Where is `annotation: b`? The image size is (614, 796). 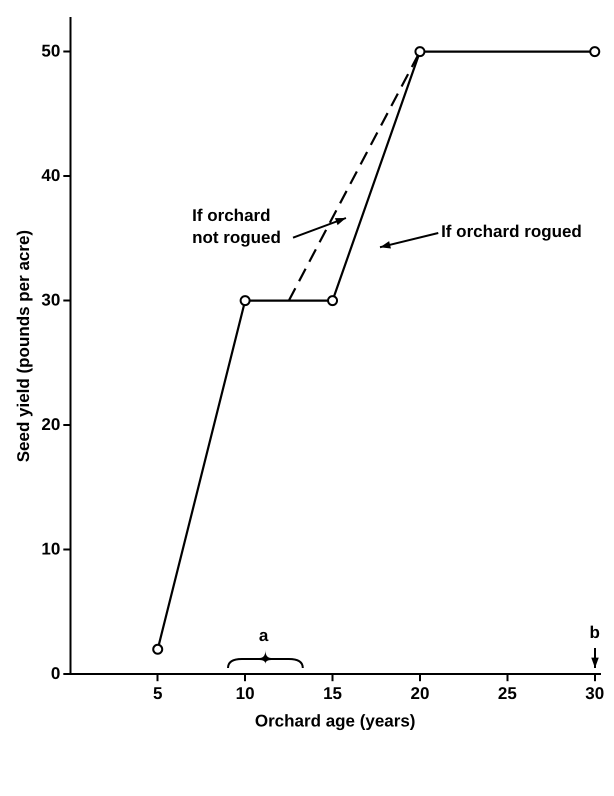 annotation: b is located at coordinates (595, 633).